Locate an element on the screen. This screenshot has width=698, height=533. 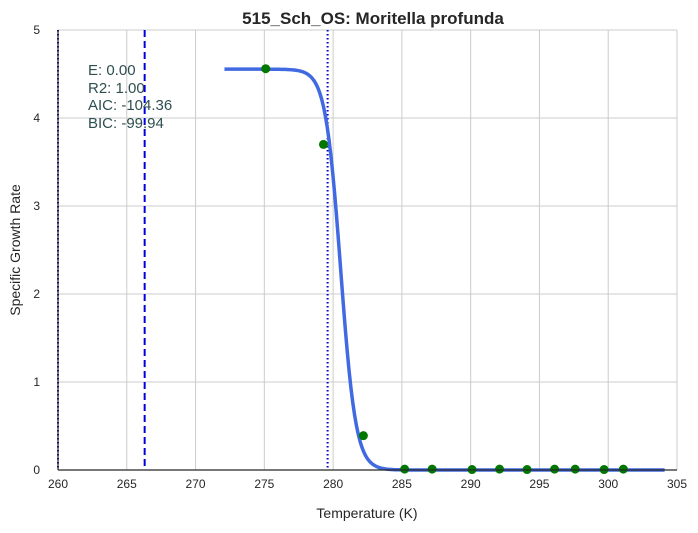
y-axis-label: Specific Growth Rate is located at coordinates (15, 250).